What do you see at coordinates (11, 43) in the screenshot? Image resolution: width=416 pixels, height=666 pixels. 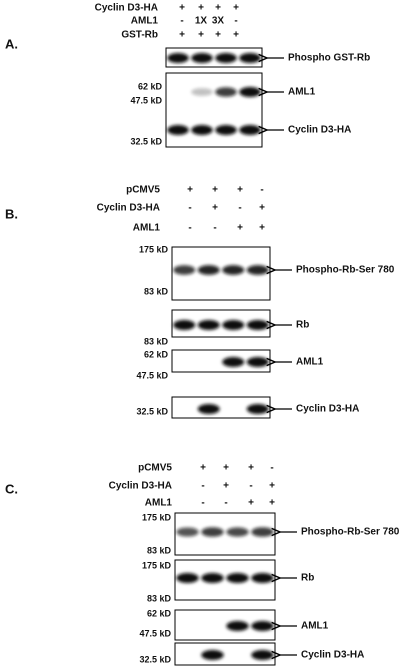 I see `panel-label: A.` at bounding box center [11, 43].